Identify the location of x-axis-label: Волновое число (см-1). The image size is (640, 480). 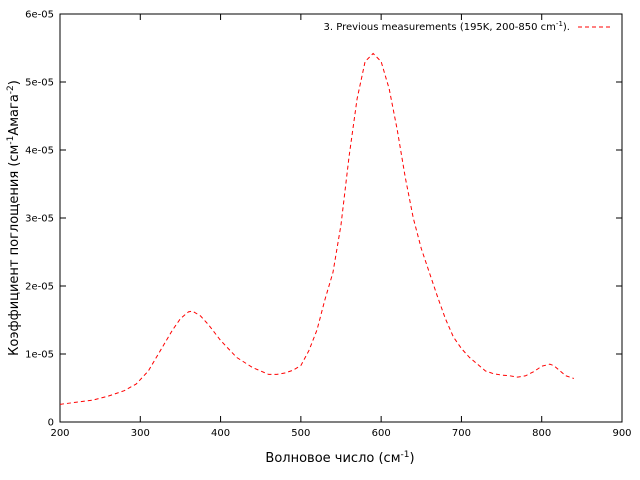
(339, 458).